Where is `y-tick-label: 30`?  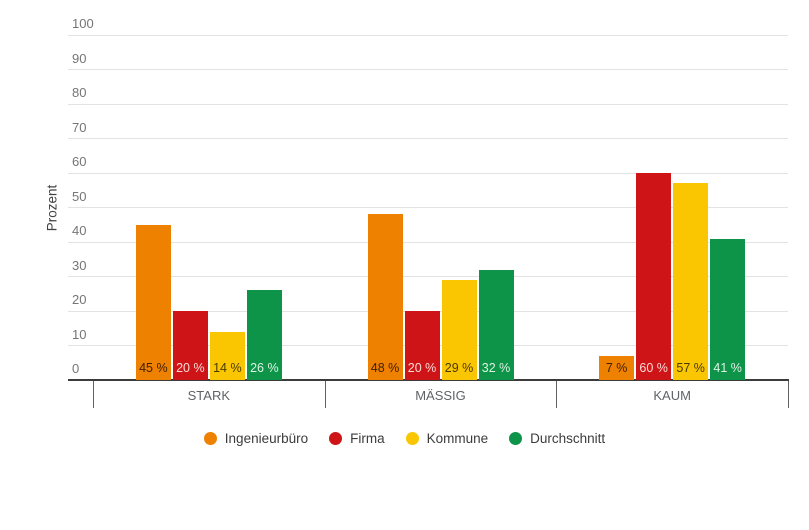
y-tick-label: 30 is located at coordinates (79, 265).